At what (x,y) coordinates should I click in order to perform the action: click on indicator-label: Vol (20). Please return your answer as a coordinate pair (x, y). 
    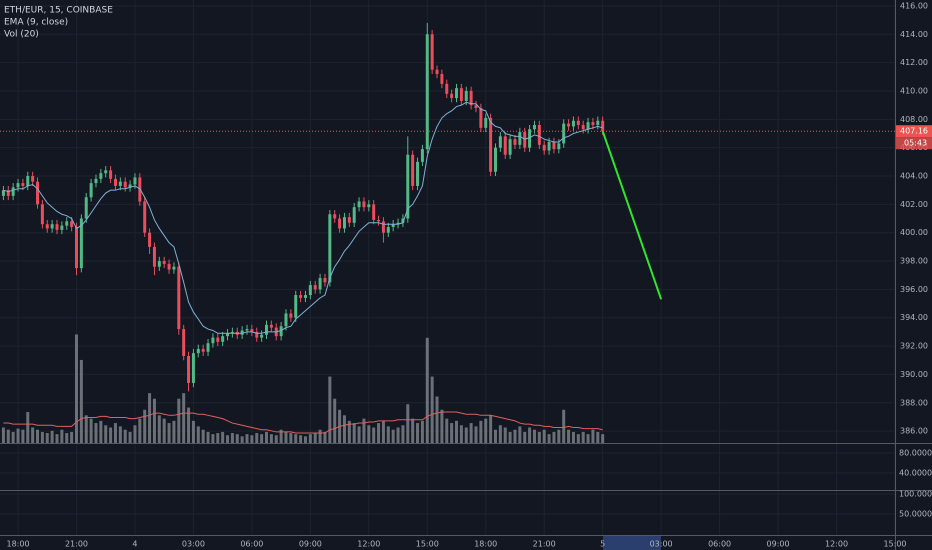
    Looking at the image, I should click on (21, 35).